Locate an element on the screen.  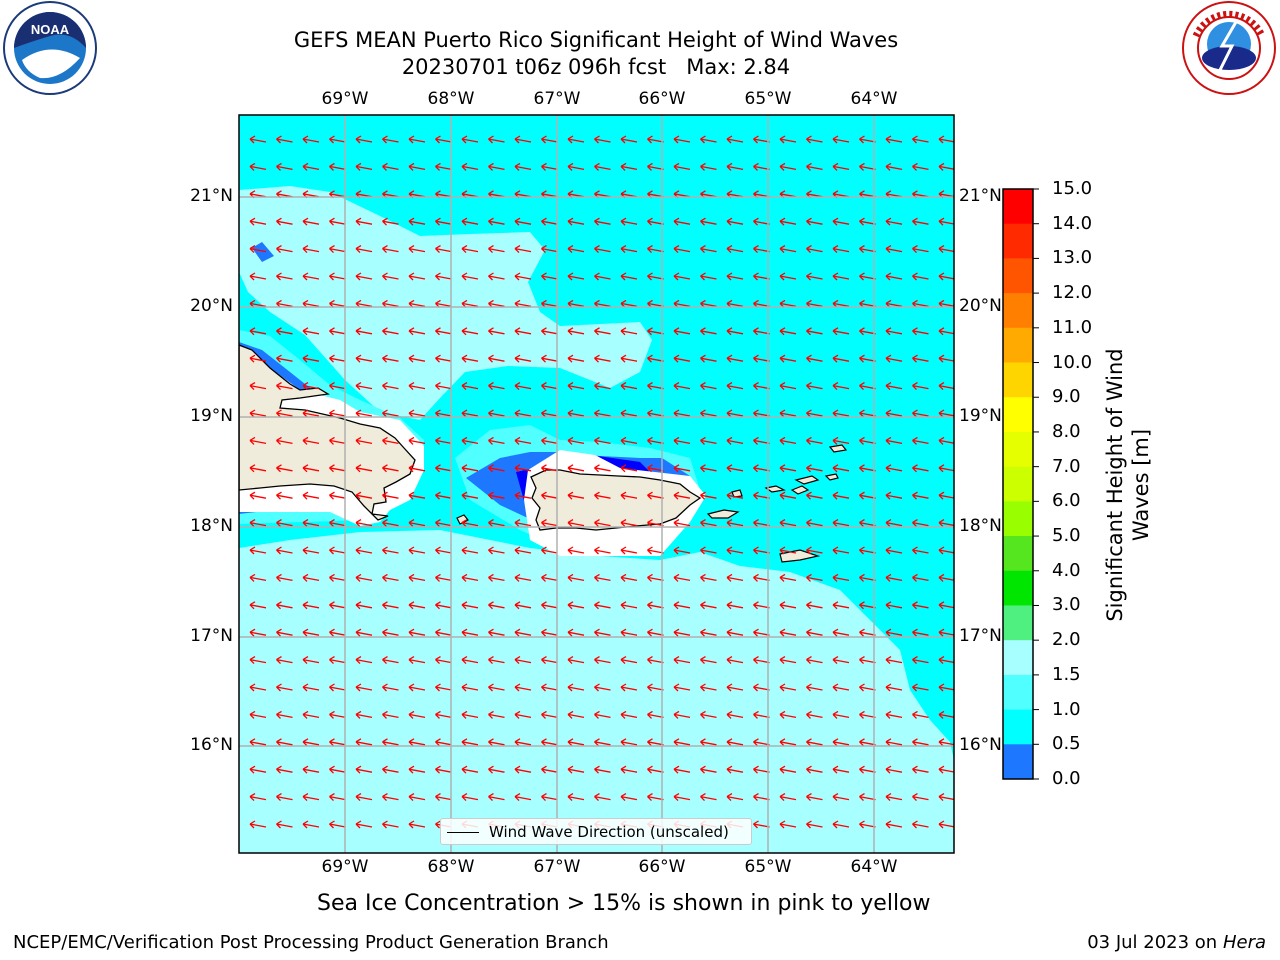
colorbar-frame is located at coordinates (1018, 484).